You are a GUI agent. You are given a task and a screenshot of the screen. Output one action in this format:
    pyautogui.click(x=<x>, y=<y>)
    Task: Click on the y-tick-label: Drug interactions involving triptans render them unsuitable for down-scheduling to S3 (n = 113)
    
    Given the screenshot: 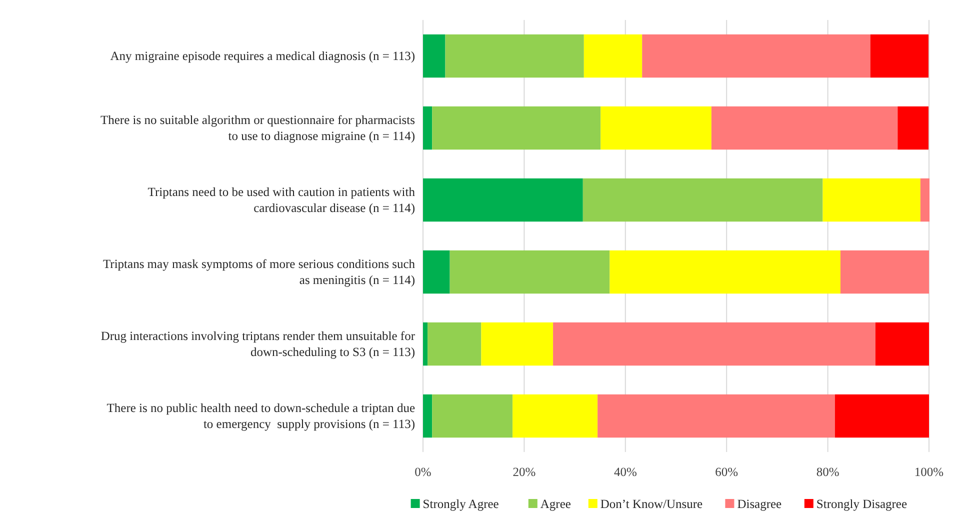 What is the action you would take?
    pyautogui.click(x=258, y=344)
    